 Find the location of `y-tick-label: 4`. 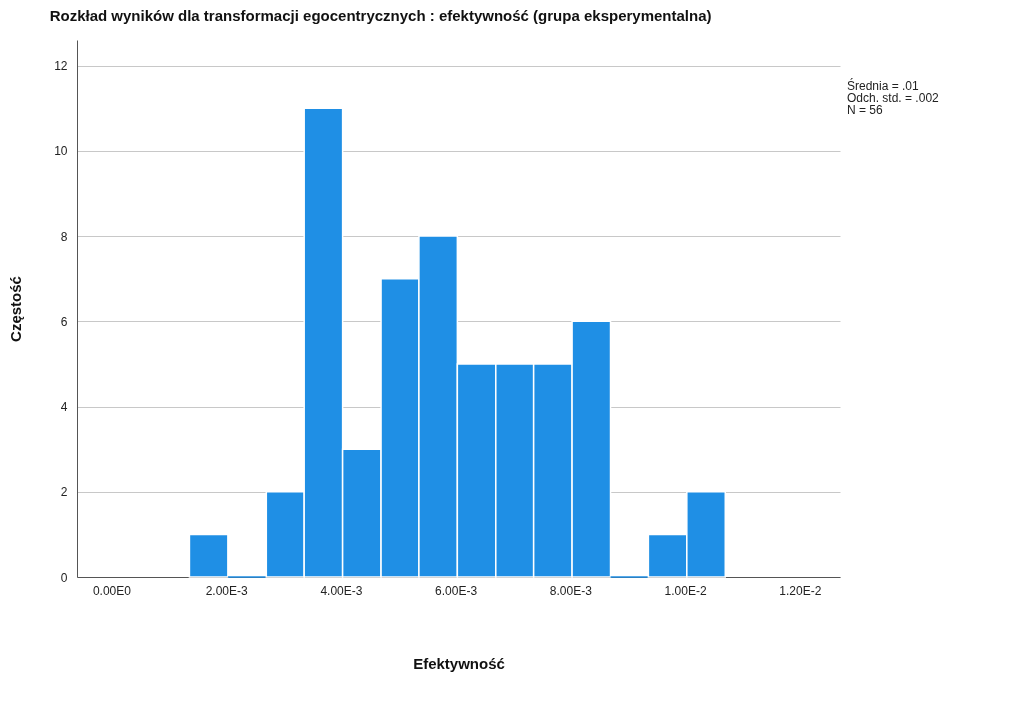

y-tick-label: 4 is located at coordinates (64, 407).